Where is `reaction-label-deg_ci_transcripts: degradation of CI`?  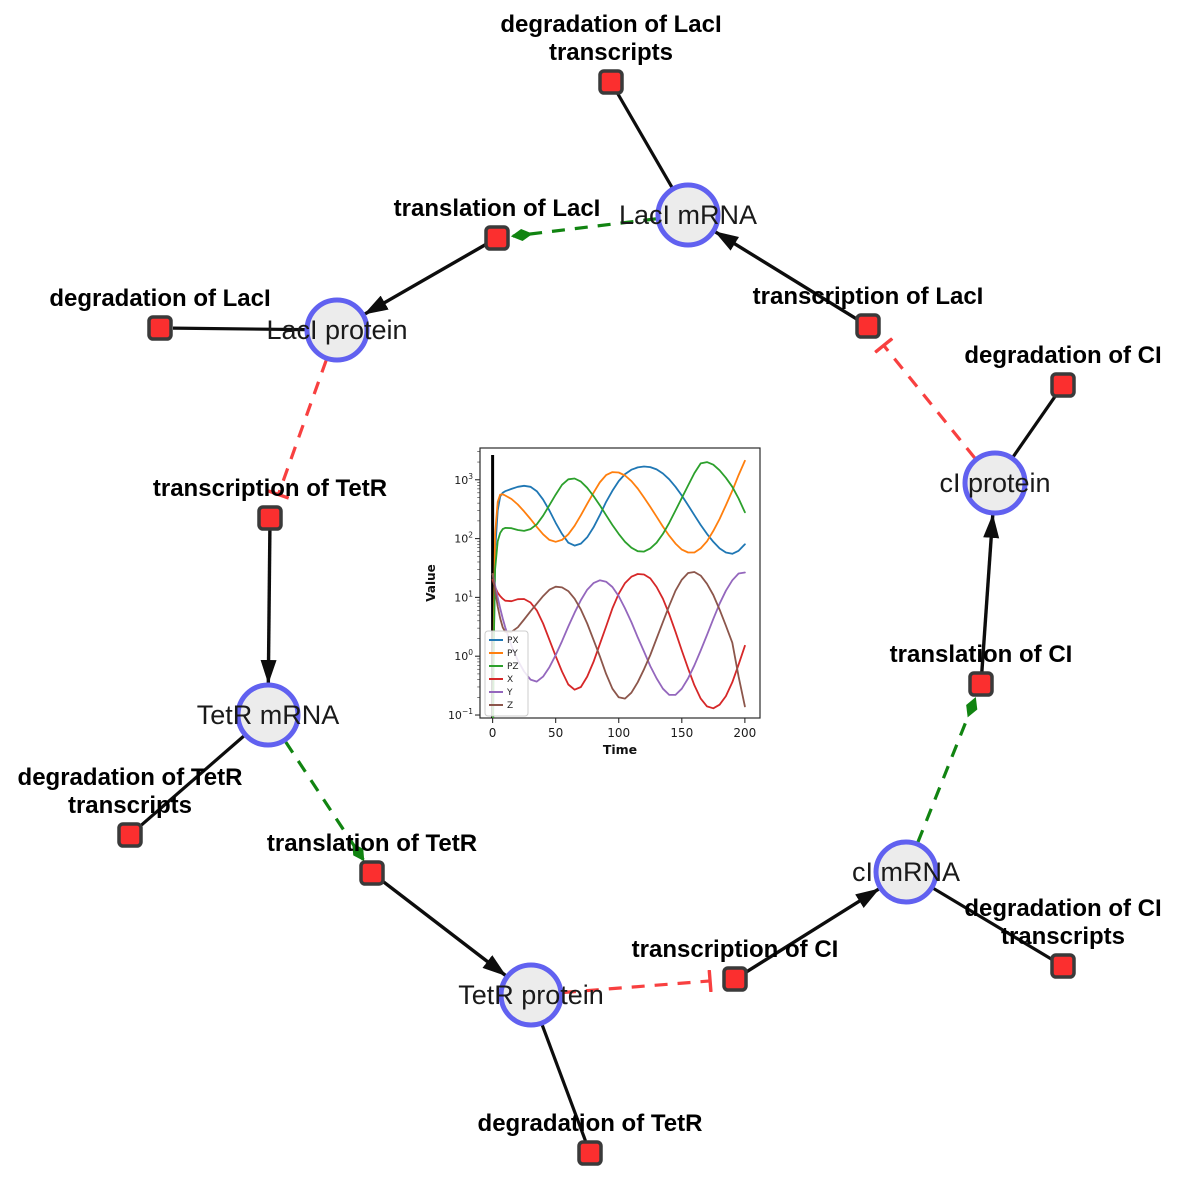 reaction-label-deg_ci_transcripts: degradation of CI is located at coordinates (1062, 908).